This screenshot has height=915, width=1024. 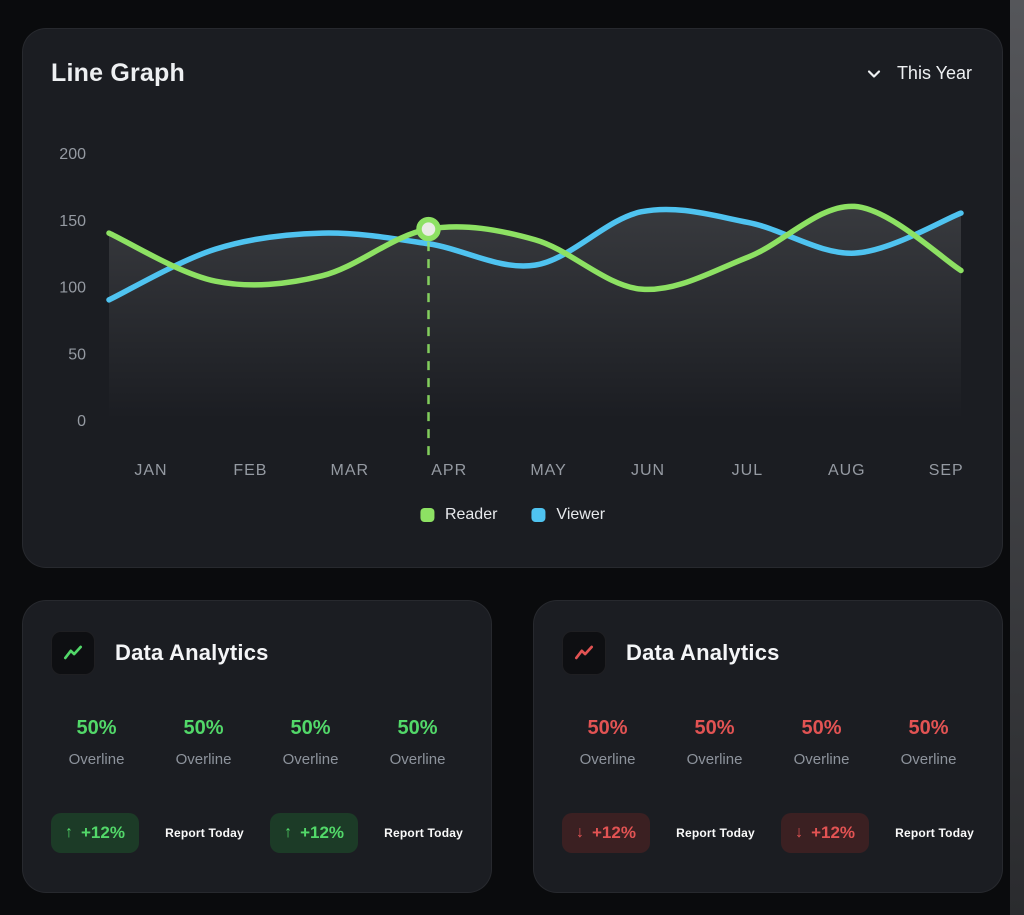 What do you see at coordinates (428, 229) in the screenshot?
I see `highlight-marker` at bounding box center [428, 229].